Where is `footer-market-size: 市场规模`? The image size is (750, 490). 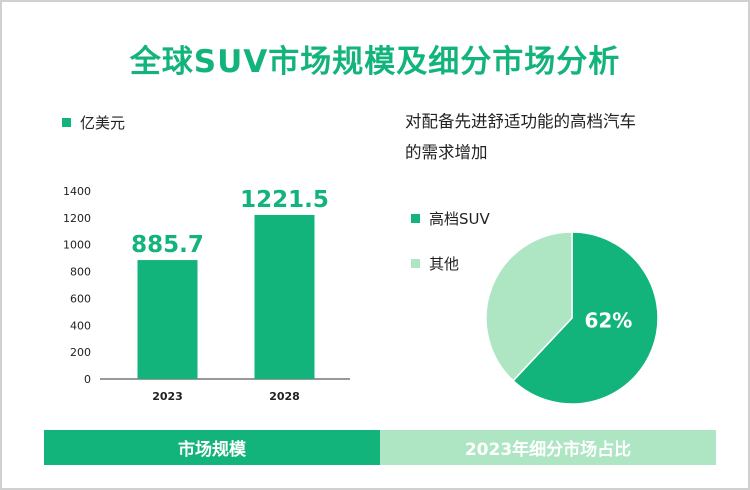
footer-market-size: 市场规模 is located at coordinates (212, 447).